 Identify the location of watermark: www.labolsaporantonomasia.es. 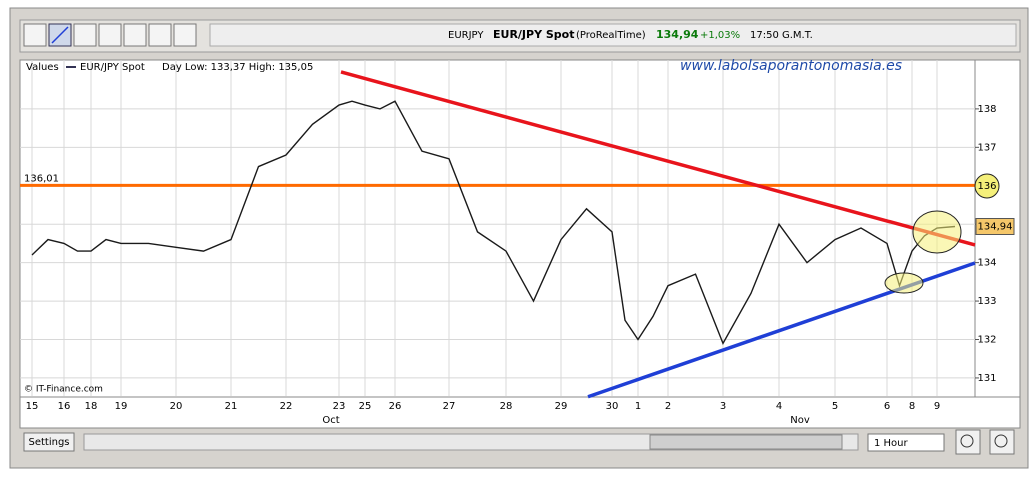
(791, 66).